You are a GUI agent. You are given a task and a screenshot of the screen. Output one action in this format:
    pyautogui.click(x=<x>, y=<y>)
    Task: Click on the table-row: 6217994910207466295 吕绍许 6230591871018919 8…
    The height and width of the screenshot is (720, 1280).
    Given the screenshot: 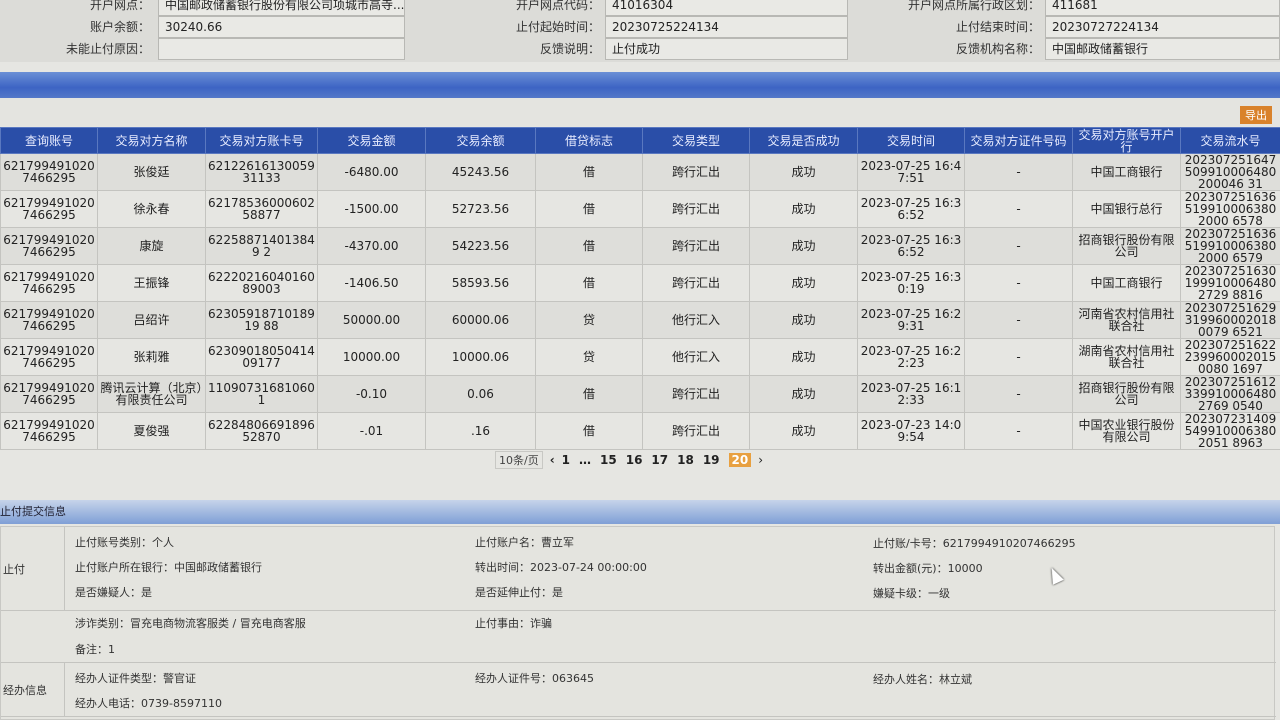 What is the action you would take?
    pyautogui.click(x=640, y=320)
    